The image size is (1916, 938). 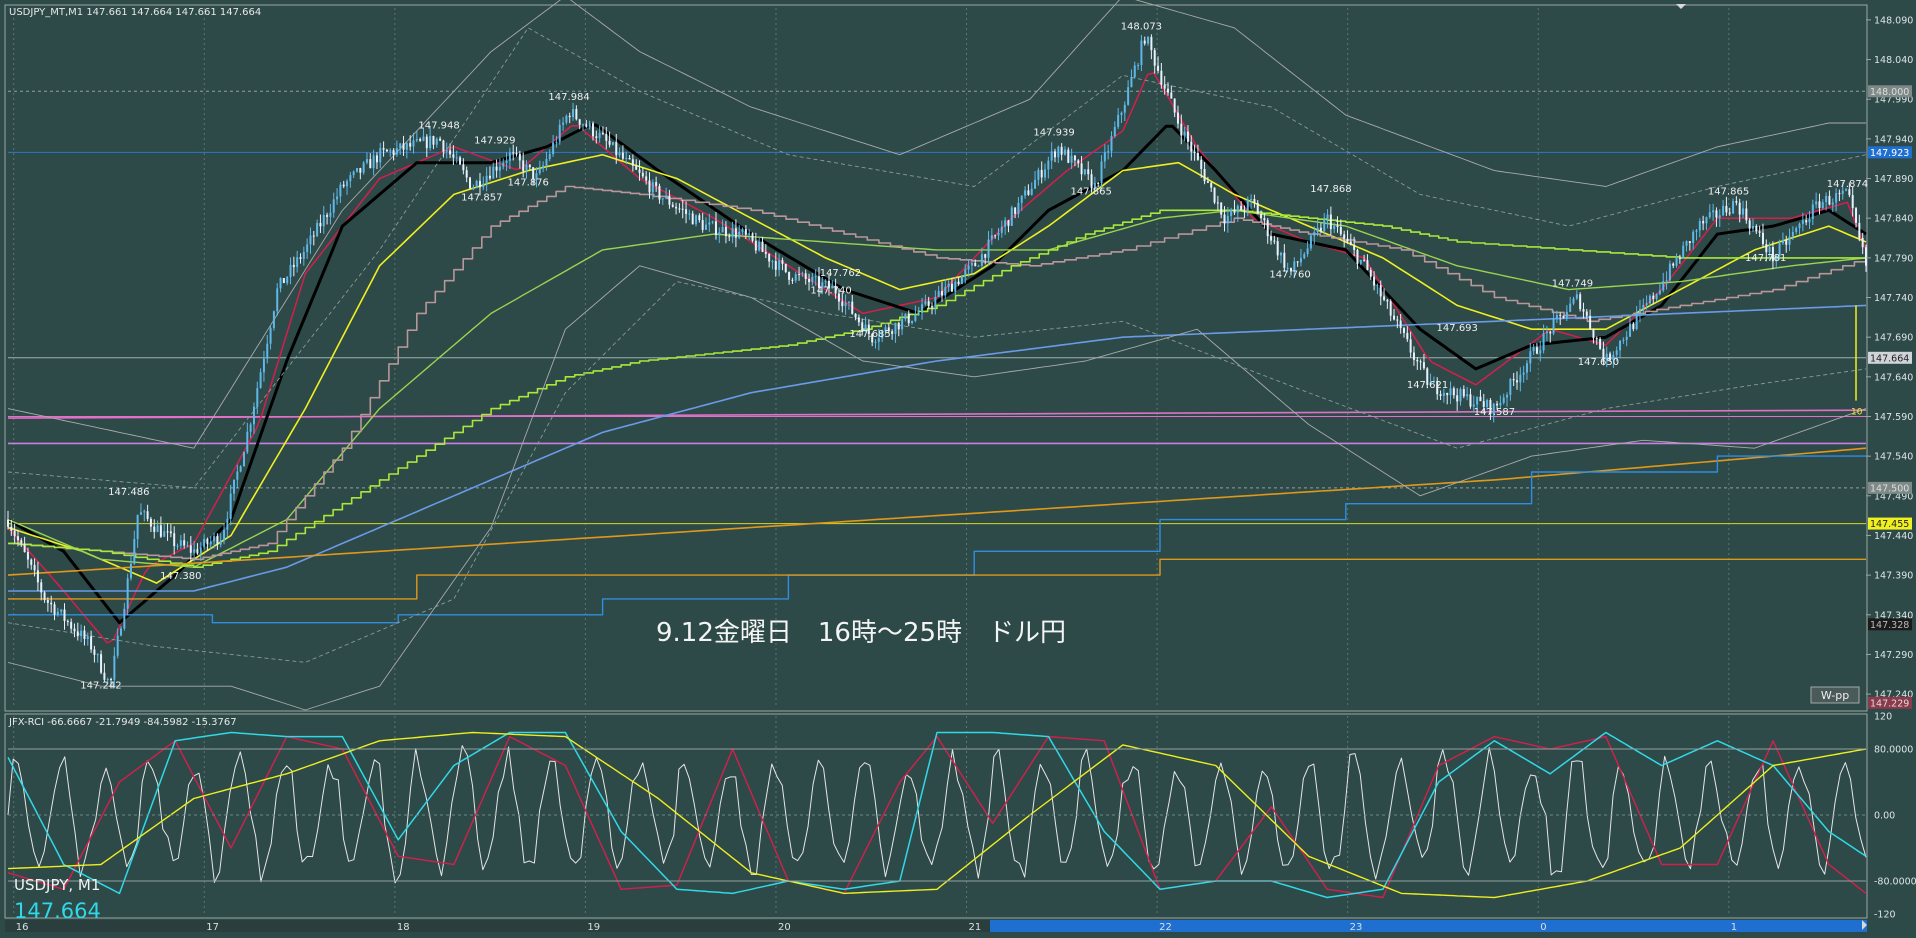 What do you see at coordinates (403, 927) in the screenshot?
I see `time-tick-label: 18` at bounding box center [403, 927].